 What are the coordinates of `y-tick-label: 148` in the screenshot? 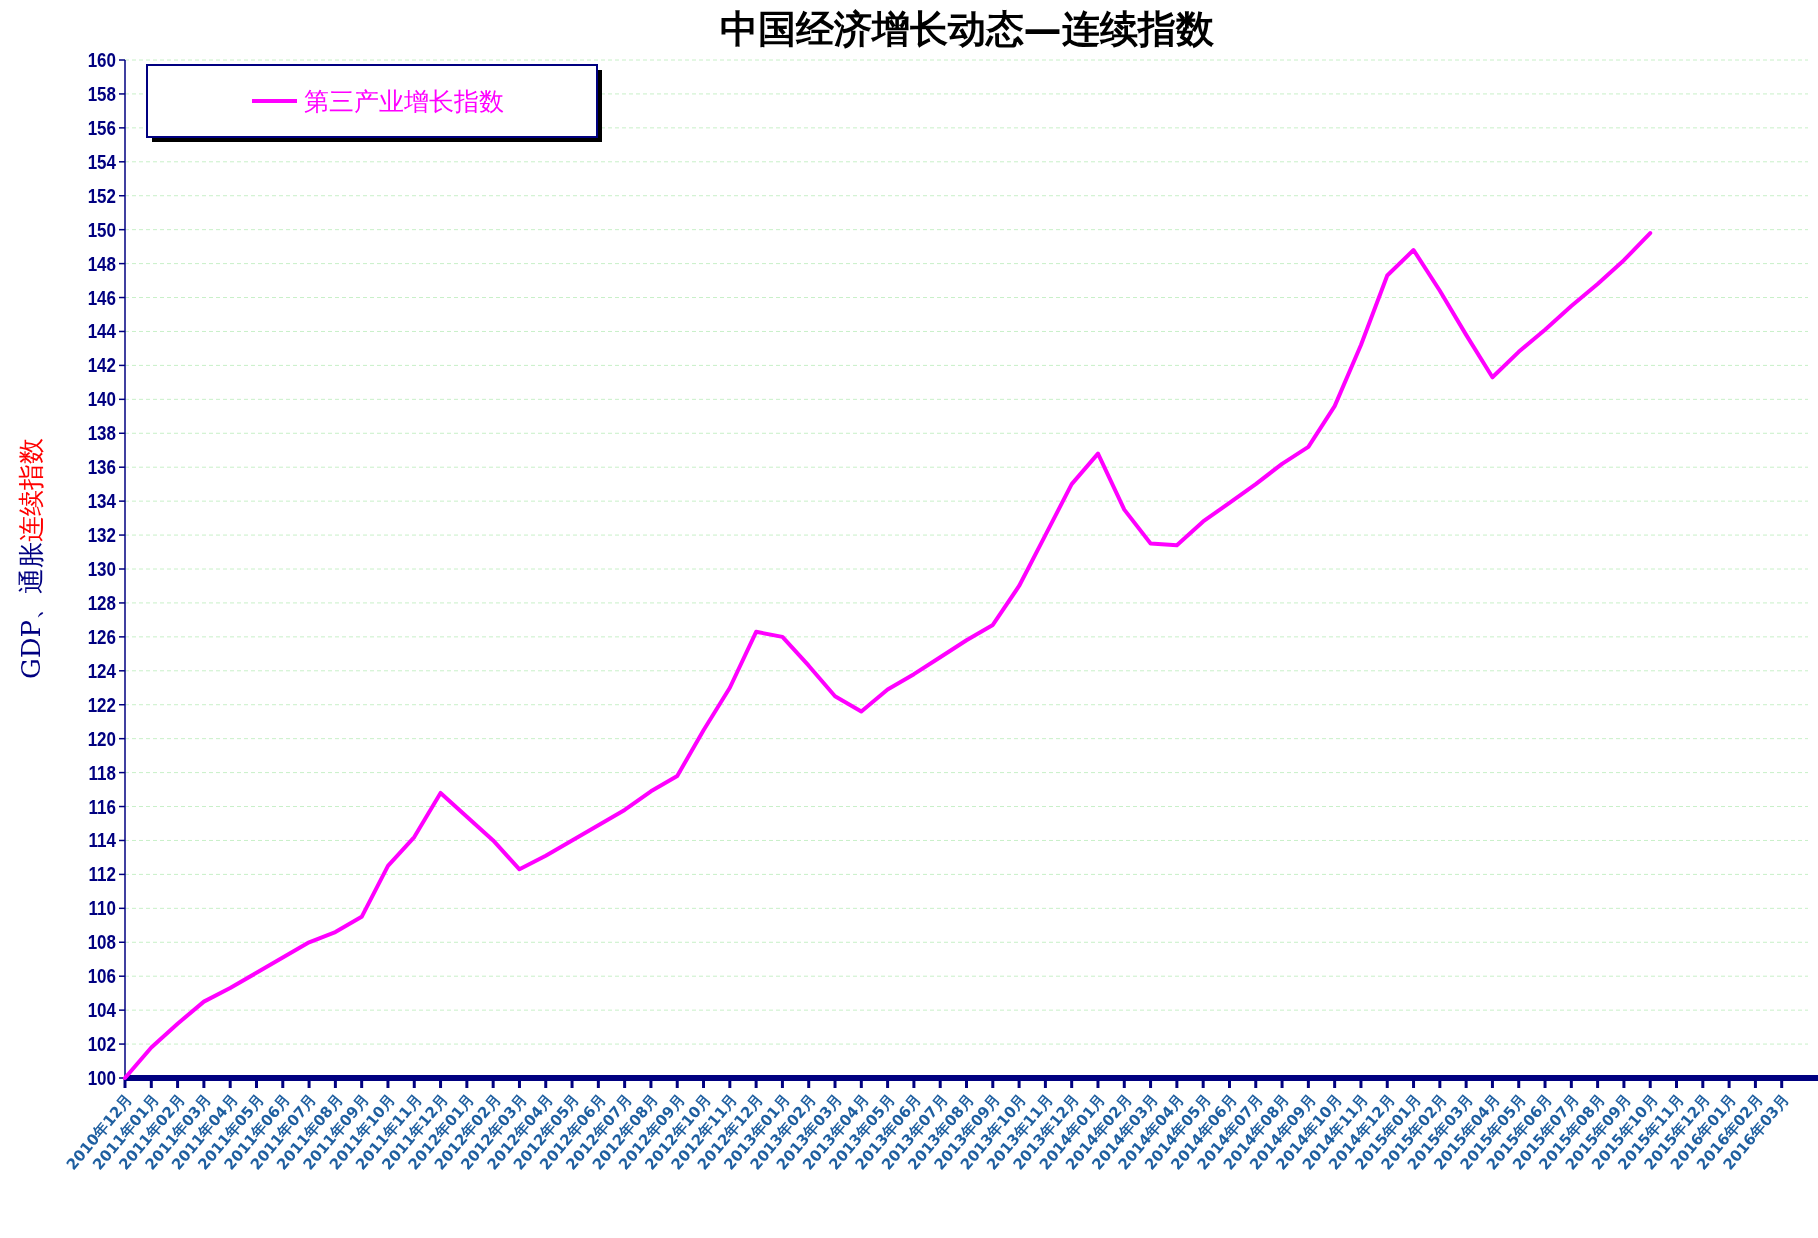 It's located at (101, 263).